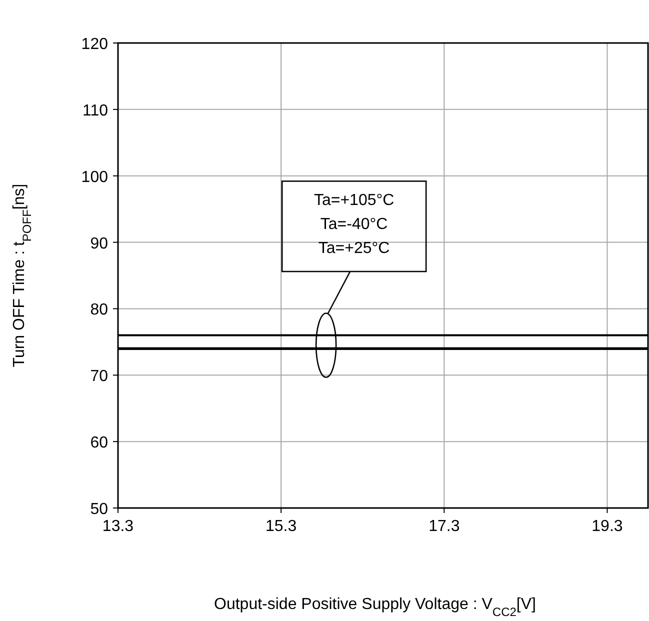  I want to click on y-tick-label: 100, so click(94, 177).